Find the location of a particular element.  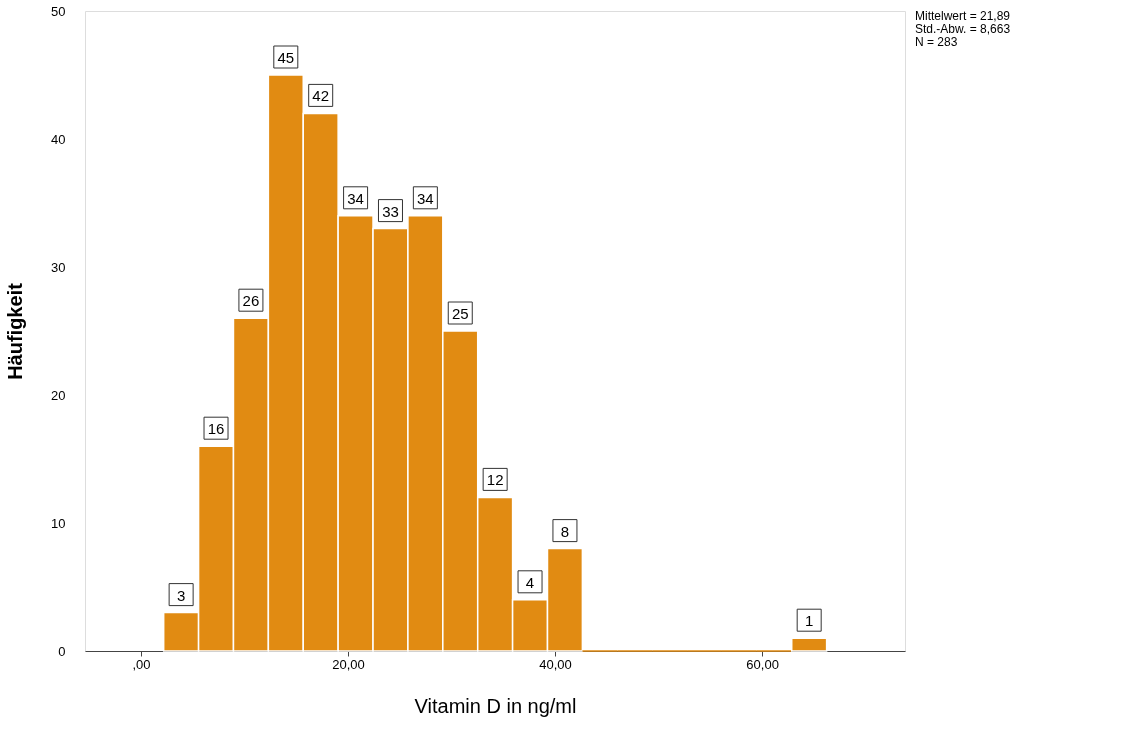

data-label: 12 is located at coordinates (495, 480).